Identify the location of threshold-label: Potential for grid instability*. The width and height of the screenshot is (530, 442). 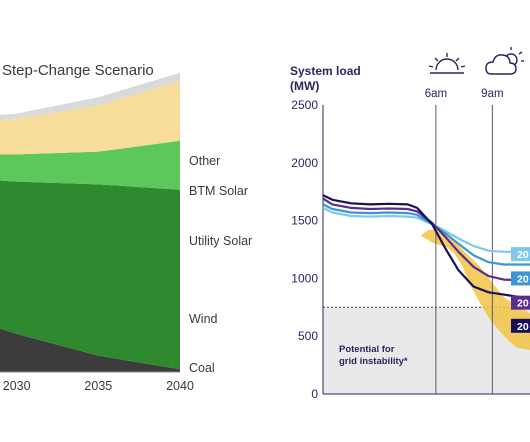
(373, 355).